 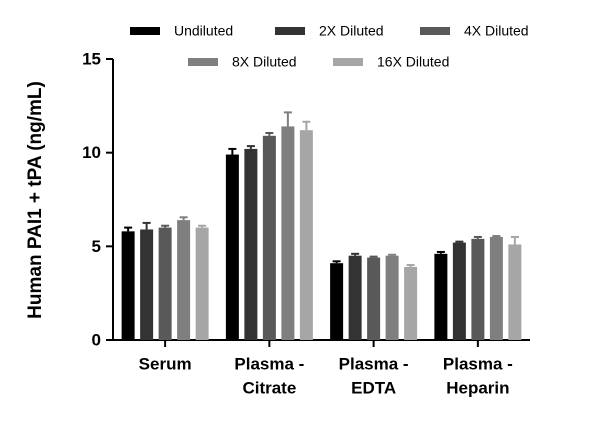 I want to click on y-tick-label: 0, so click(x=96, y=339).